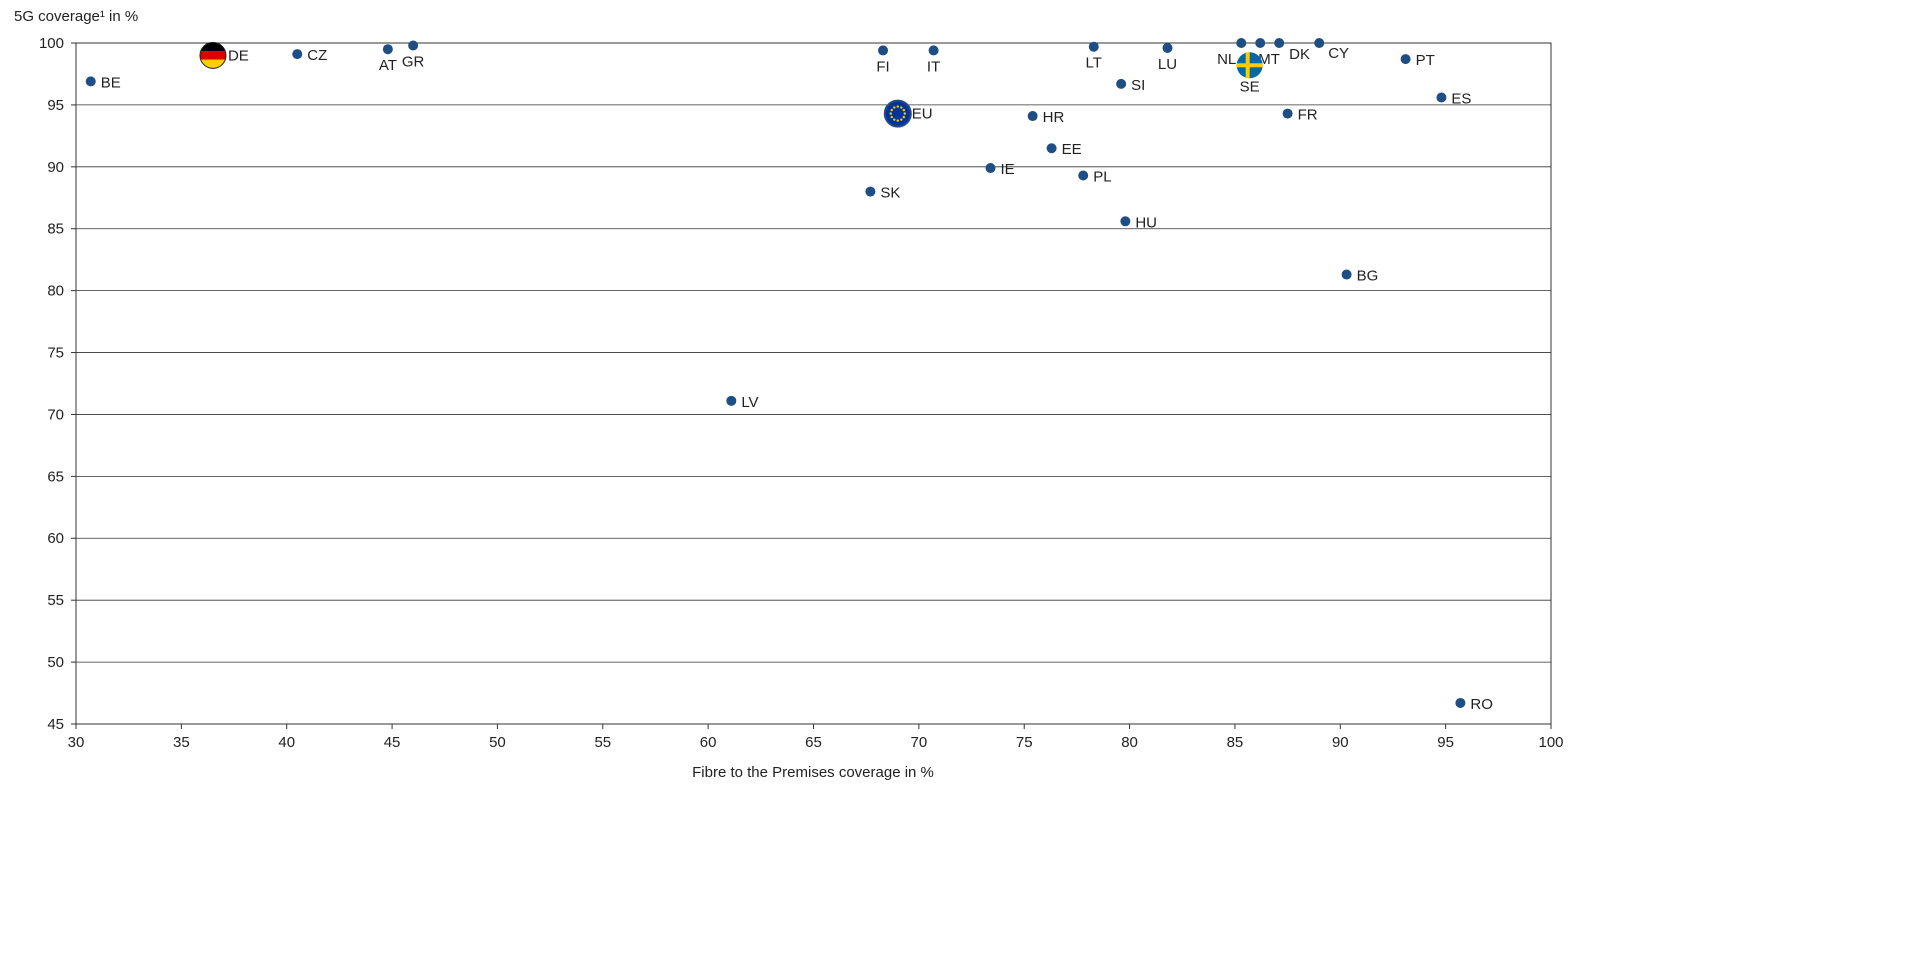 This screenshot has height=959, width=1913. I want to click on y-tick-label: 60, so click(55, 538).